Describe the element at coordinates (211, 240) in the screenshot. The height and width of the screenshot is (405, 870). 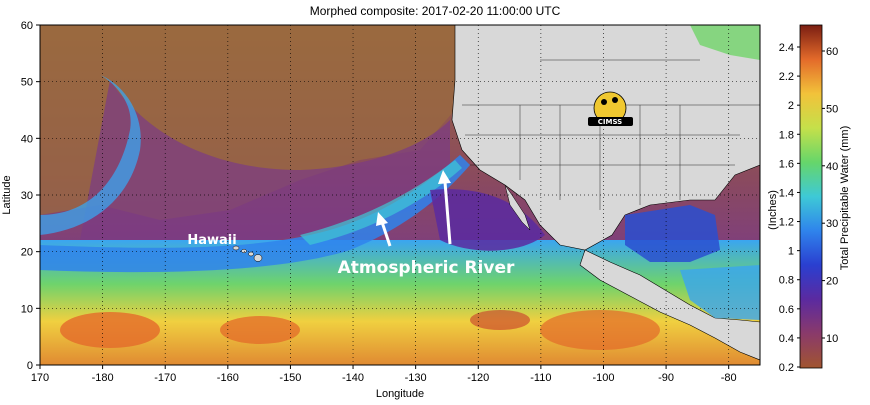
I see `hawaii-label: Hawaii` at that location.